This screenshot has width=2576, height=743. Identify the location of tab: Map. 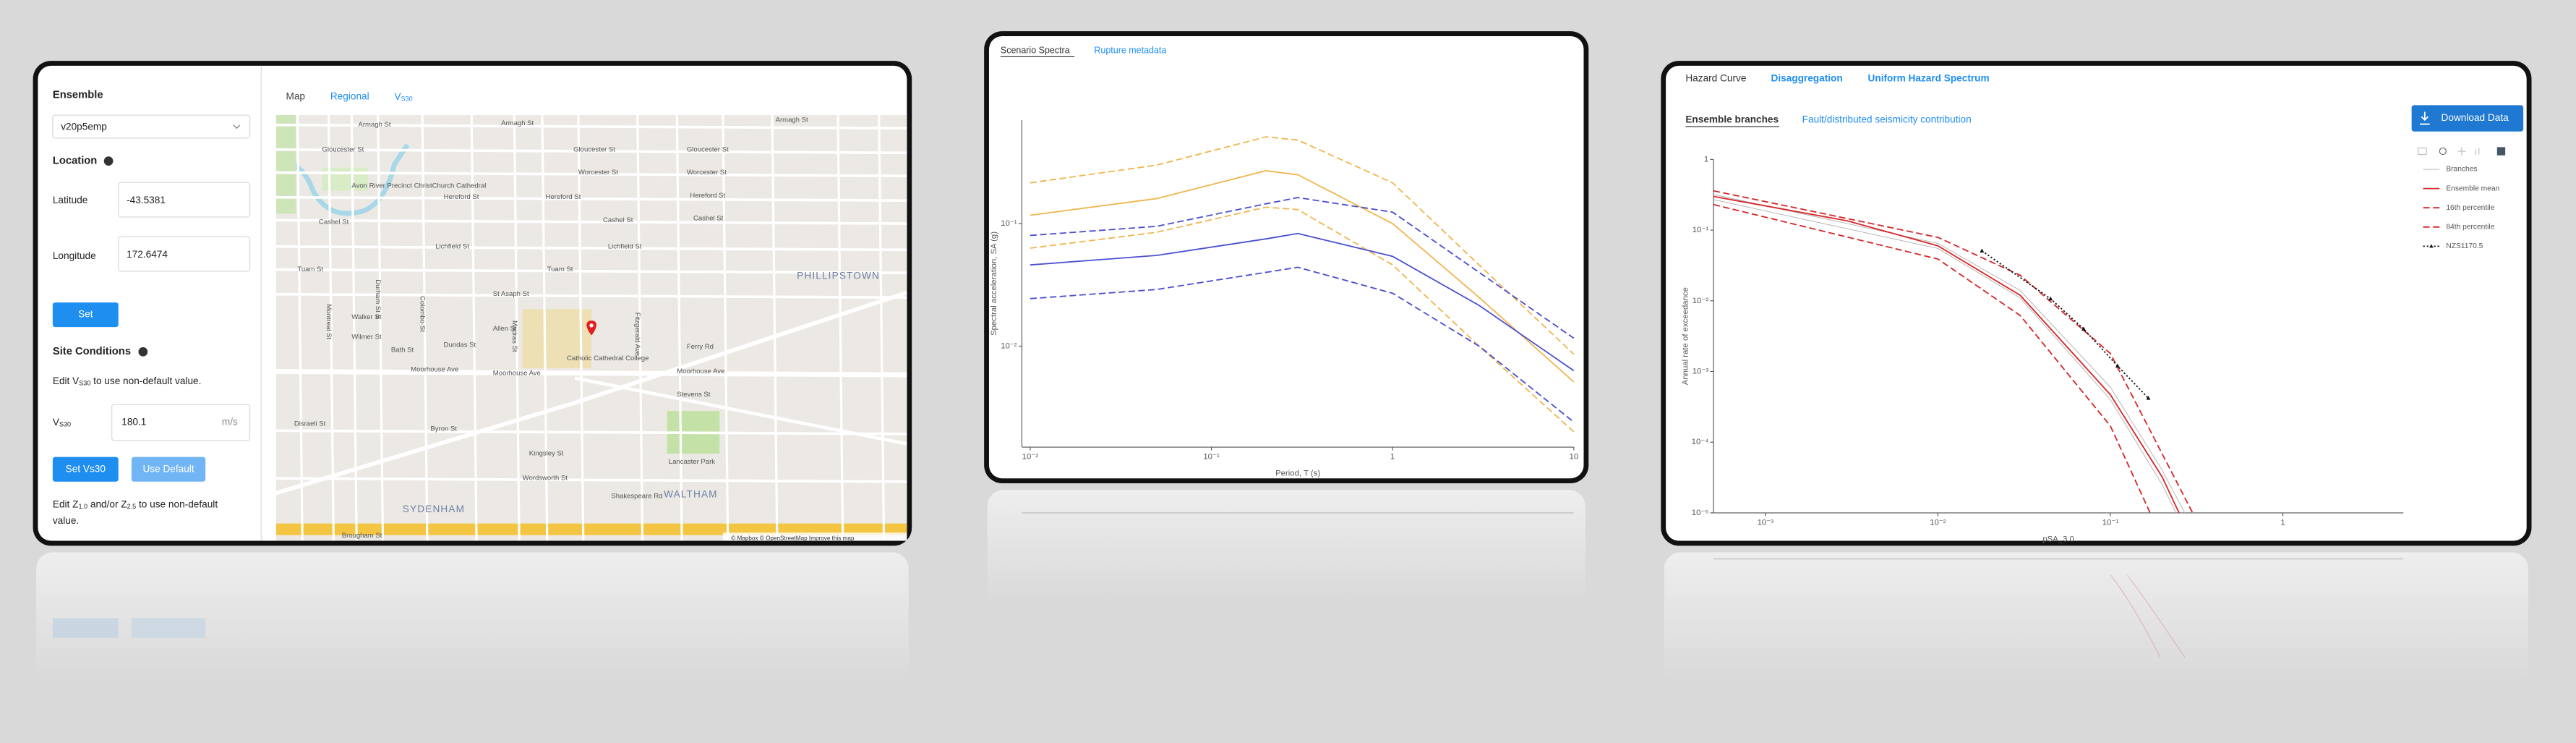
(296, 97).